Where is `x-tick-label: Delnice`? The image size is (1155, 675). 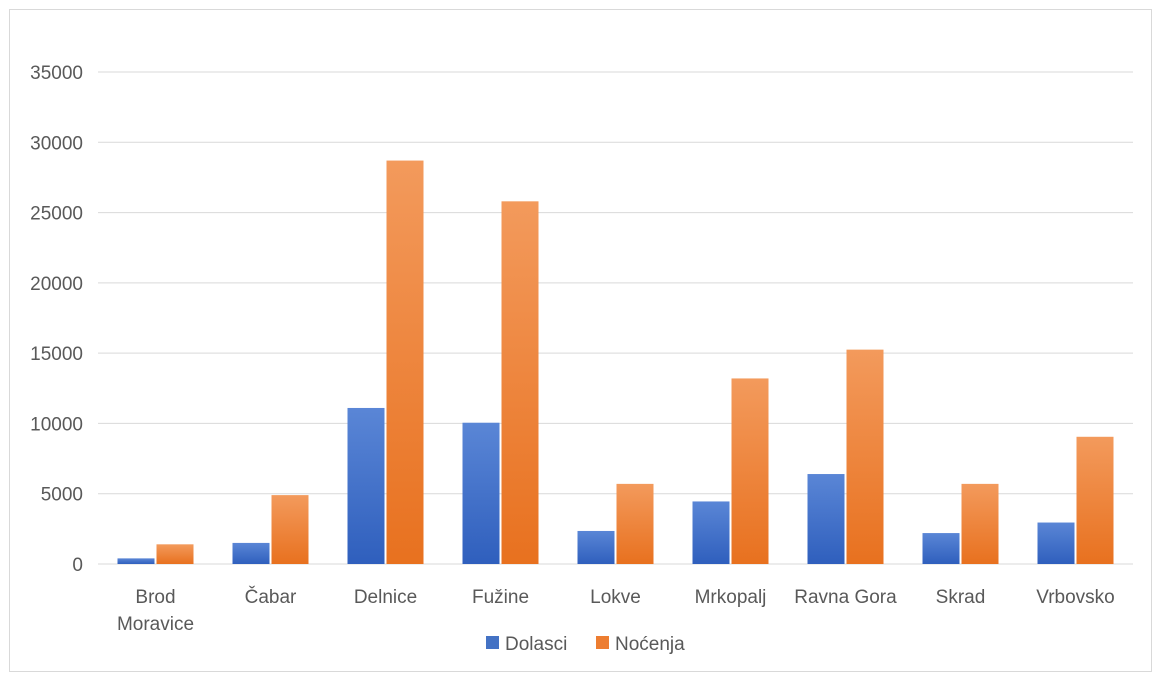
x-tick-label: Delnice is located at coordinates (385, 597).